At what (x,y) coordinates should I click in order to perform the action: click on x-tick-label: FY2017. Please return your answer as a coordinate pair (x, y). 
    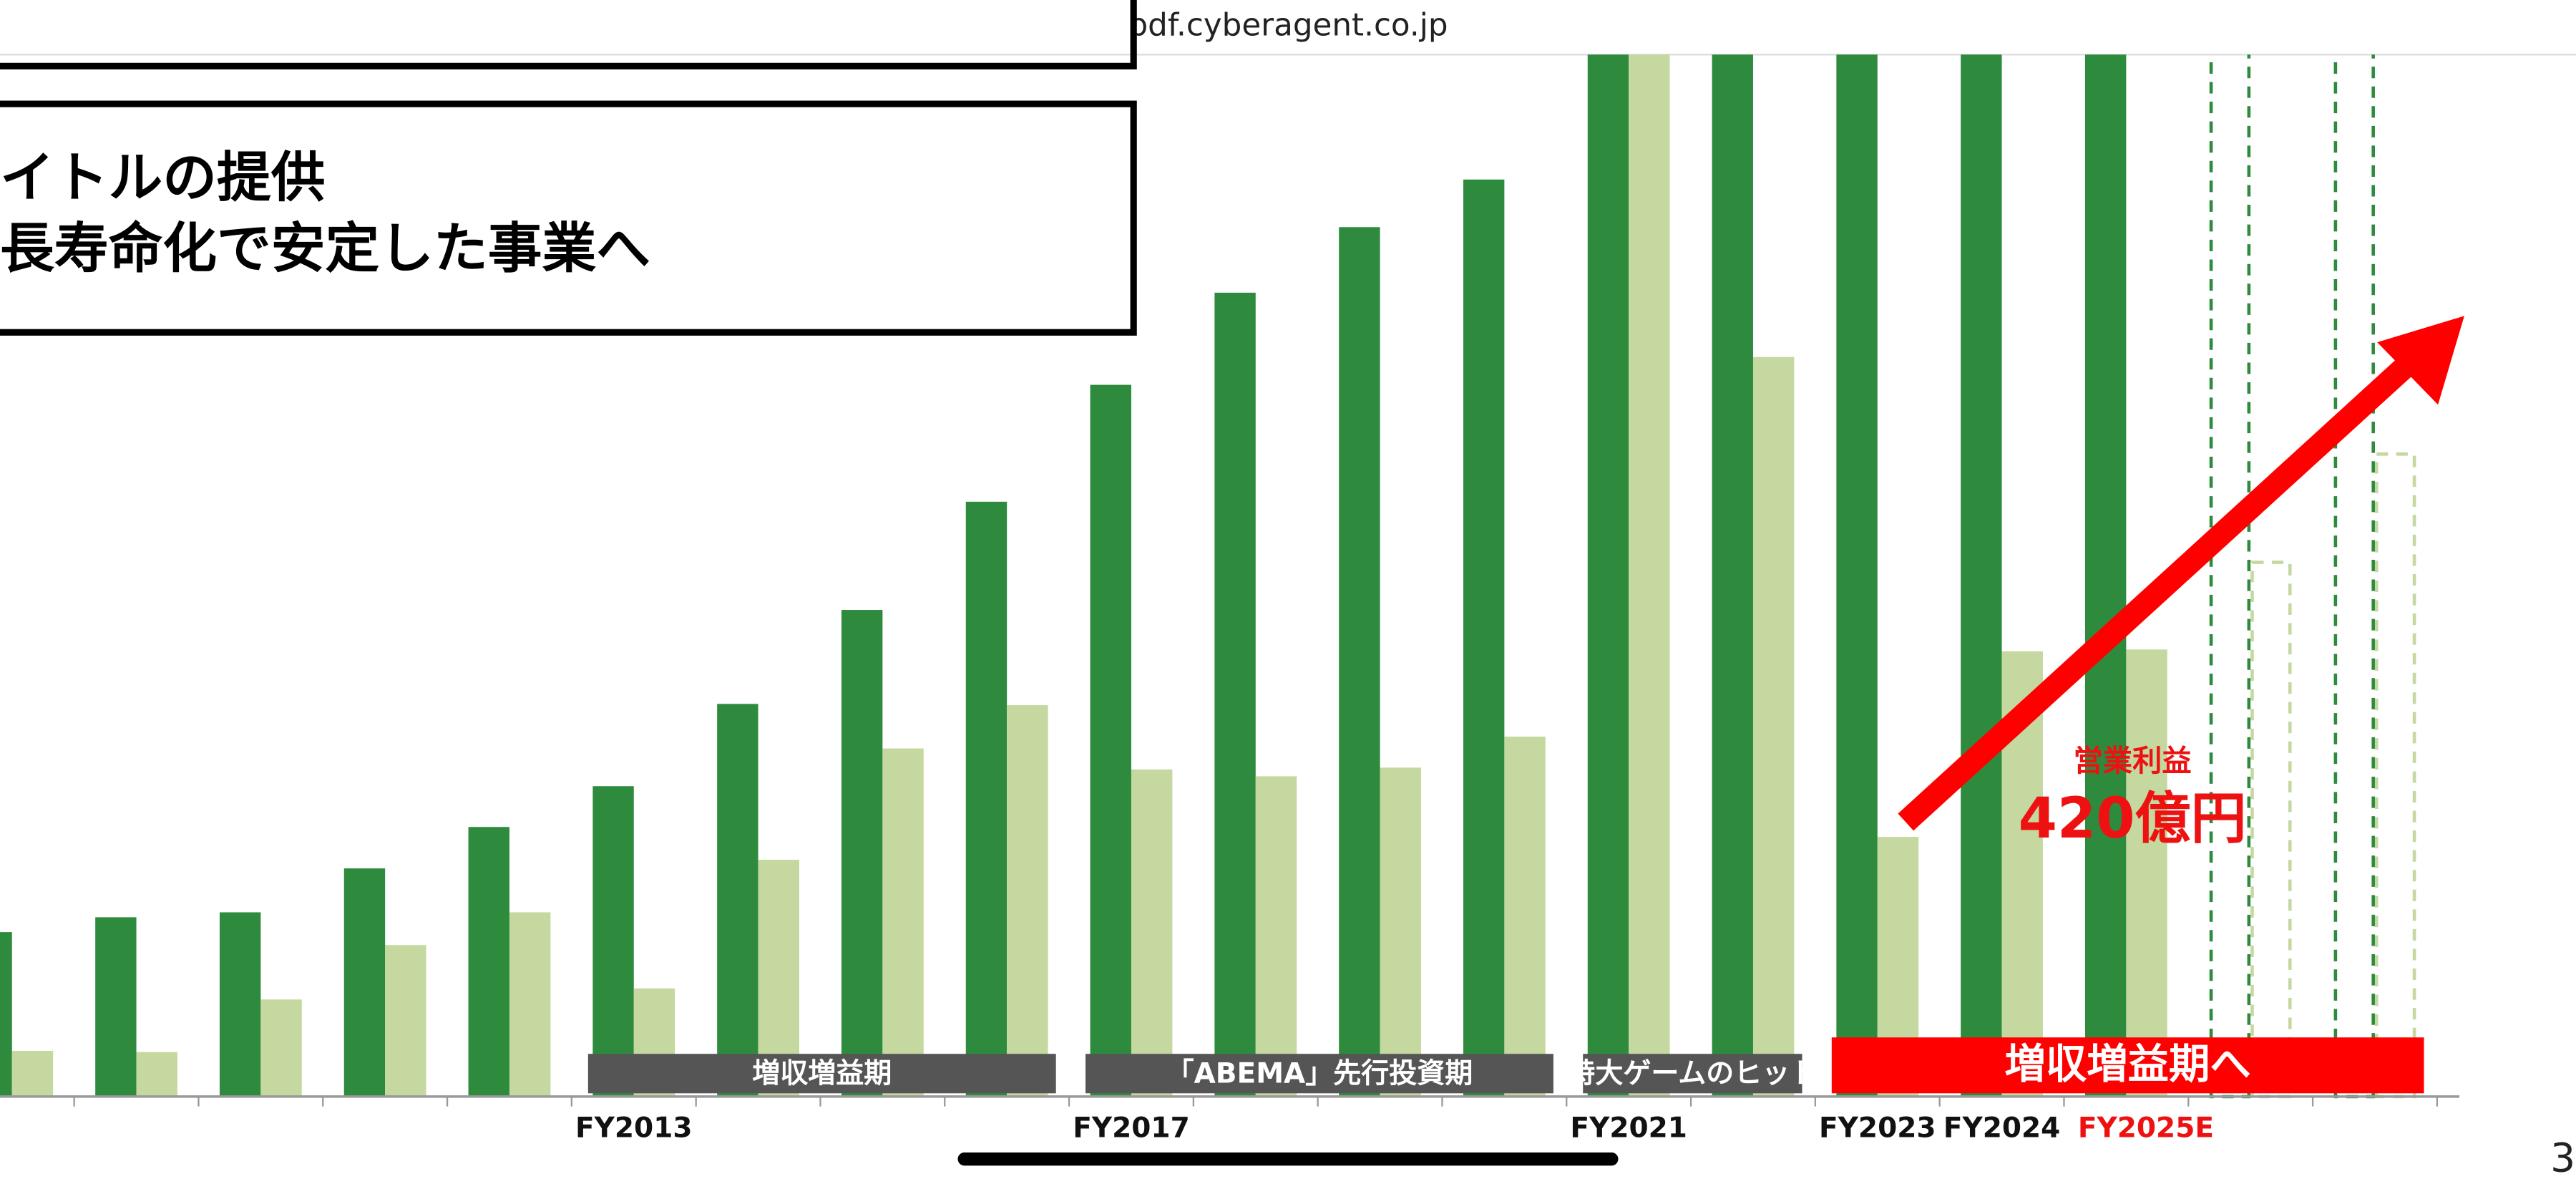
    Looking at the image, I should click on (1131, 1128).